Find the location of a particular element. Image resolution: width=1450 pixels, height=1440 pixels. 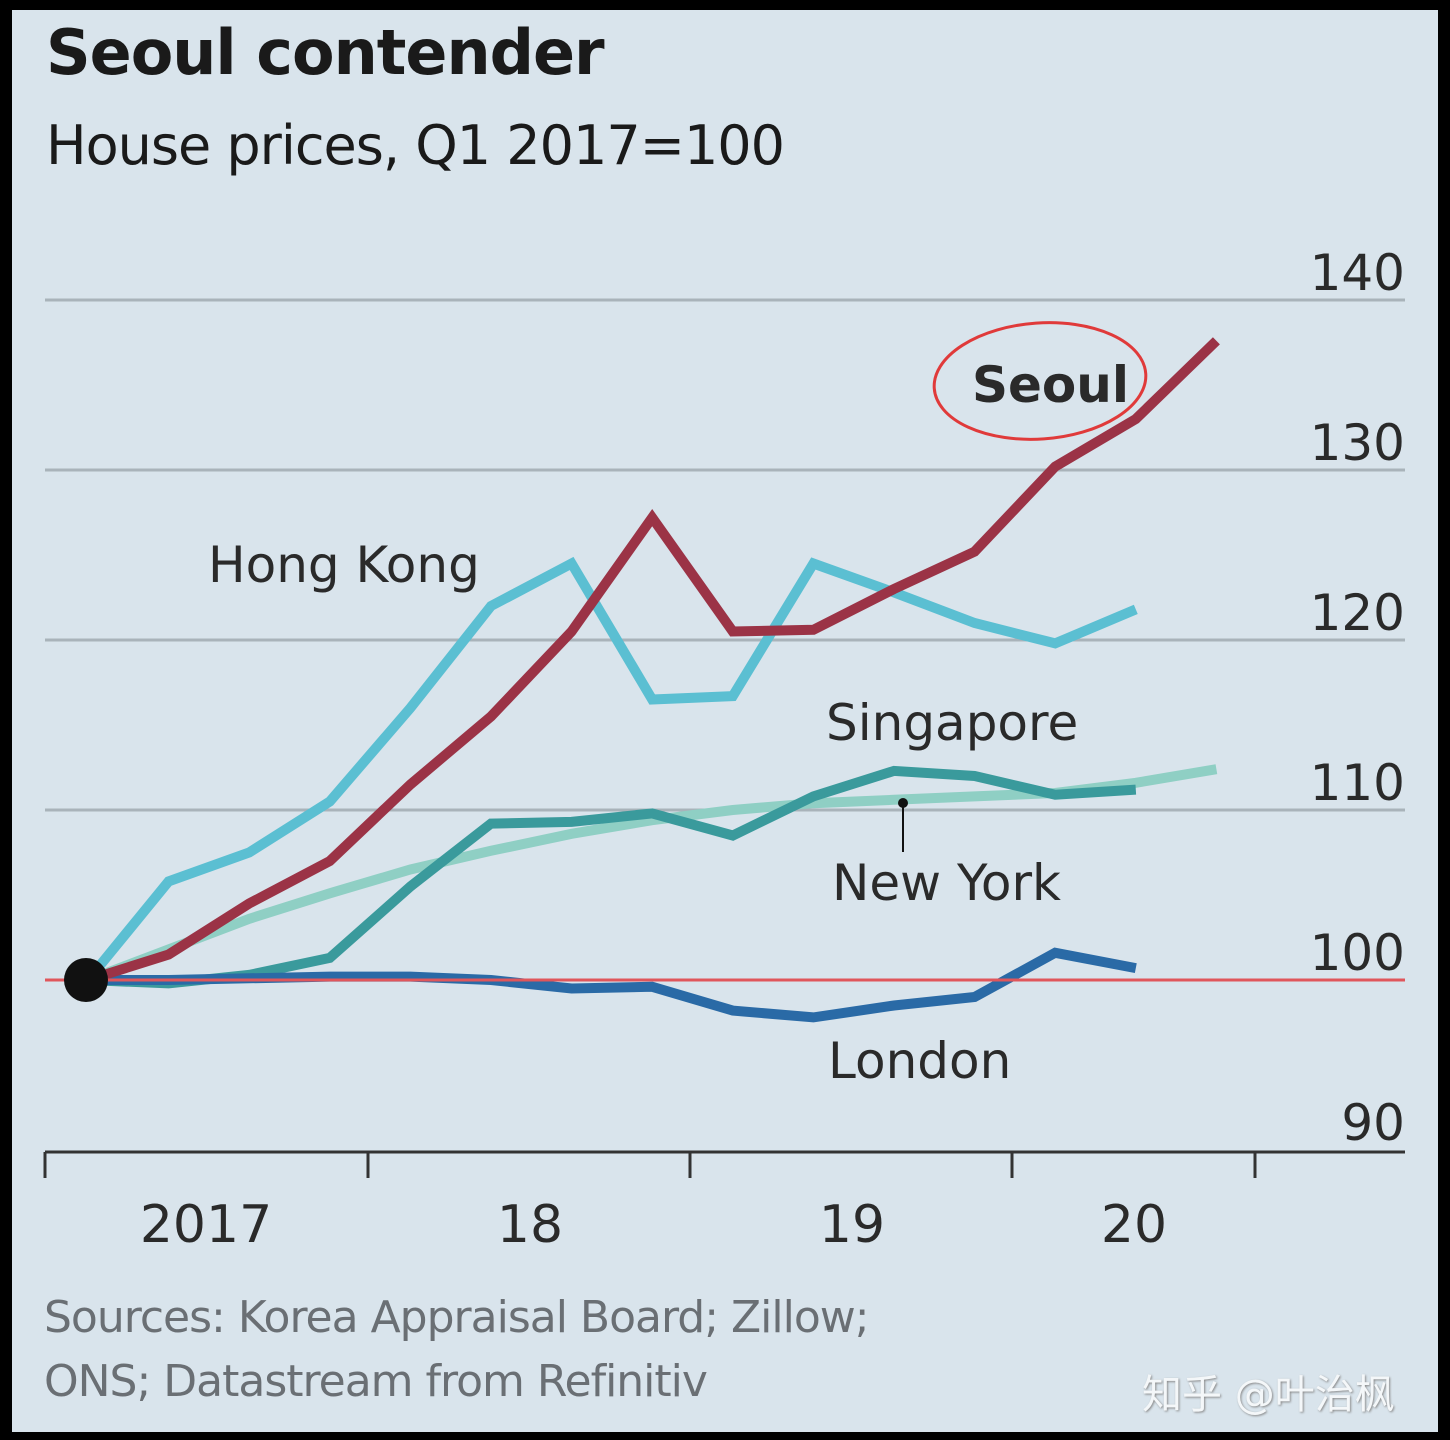

x-tick-label: 20 is located at coordinates (1134, 1225).